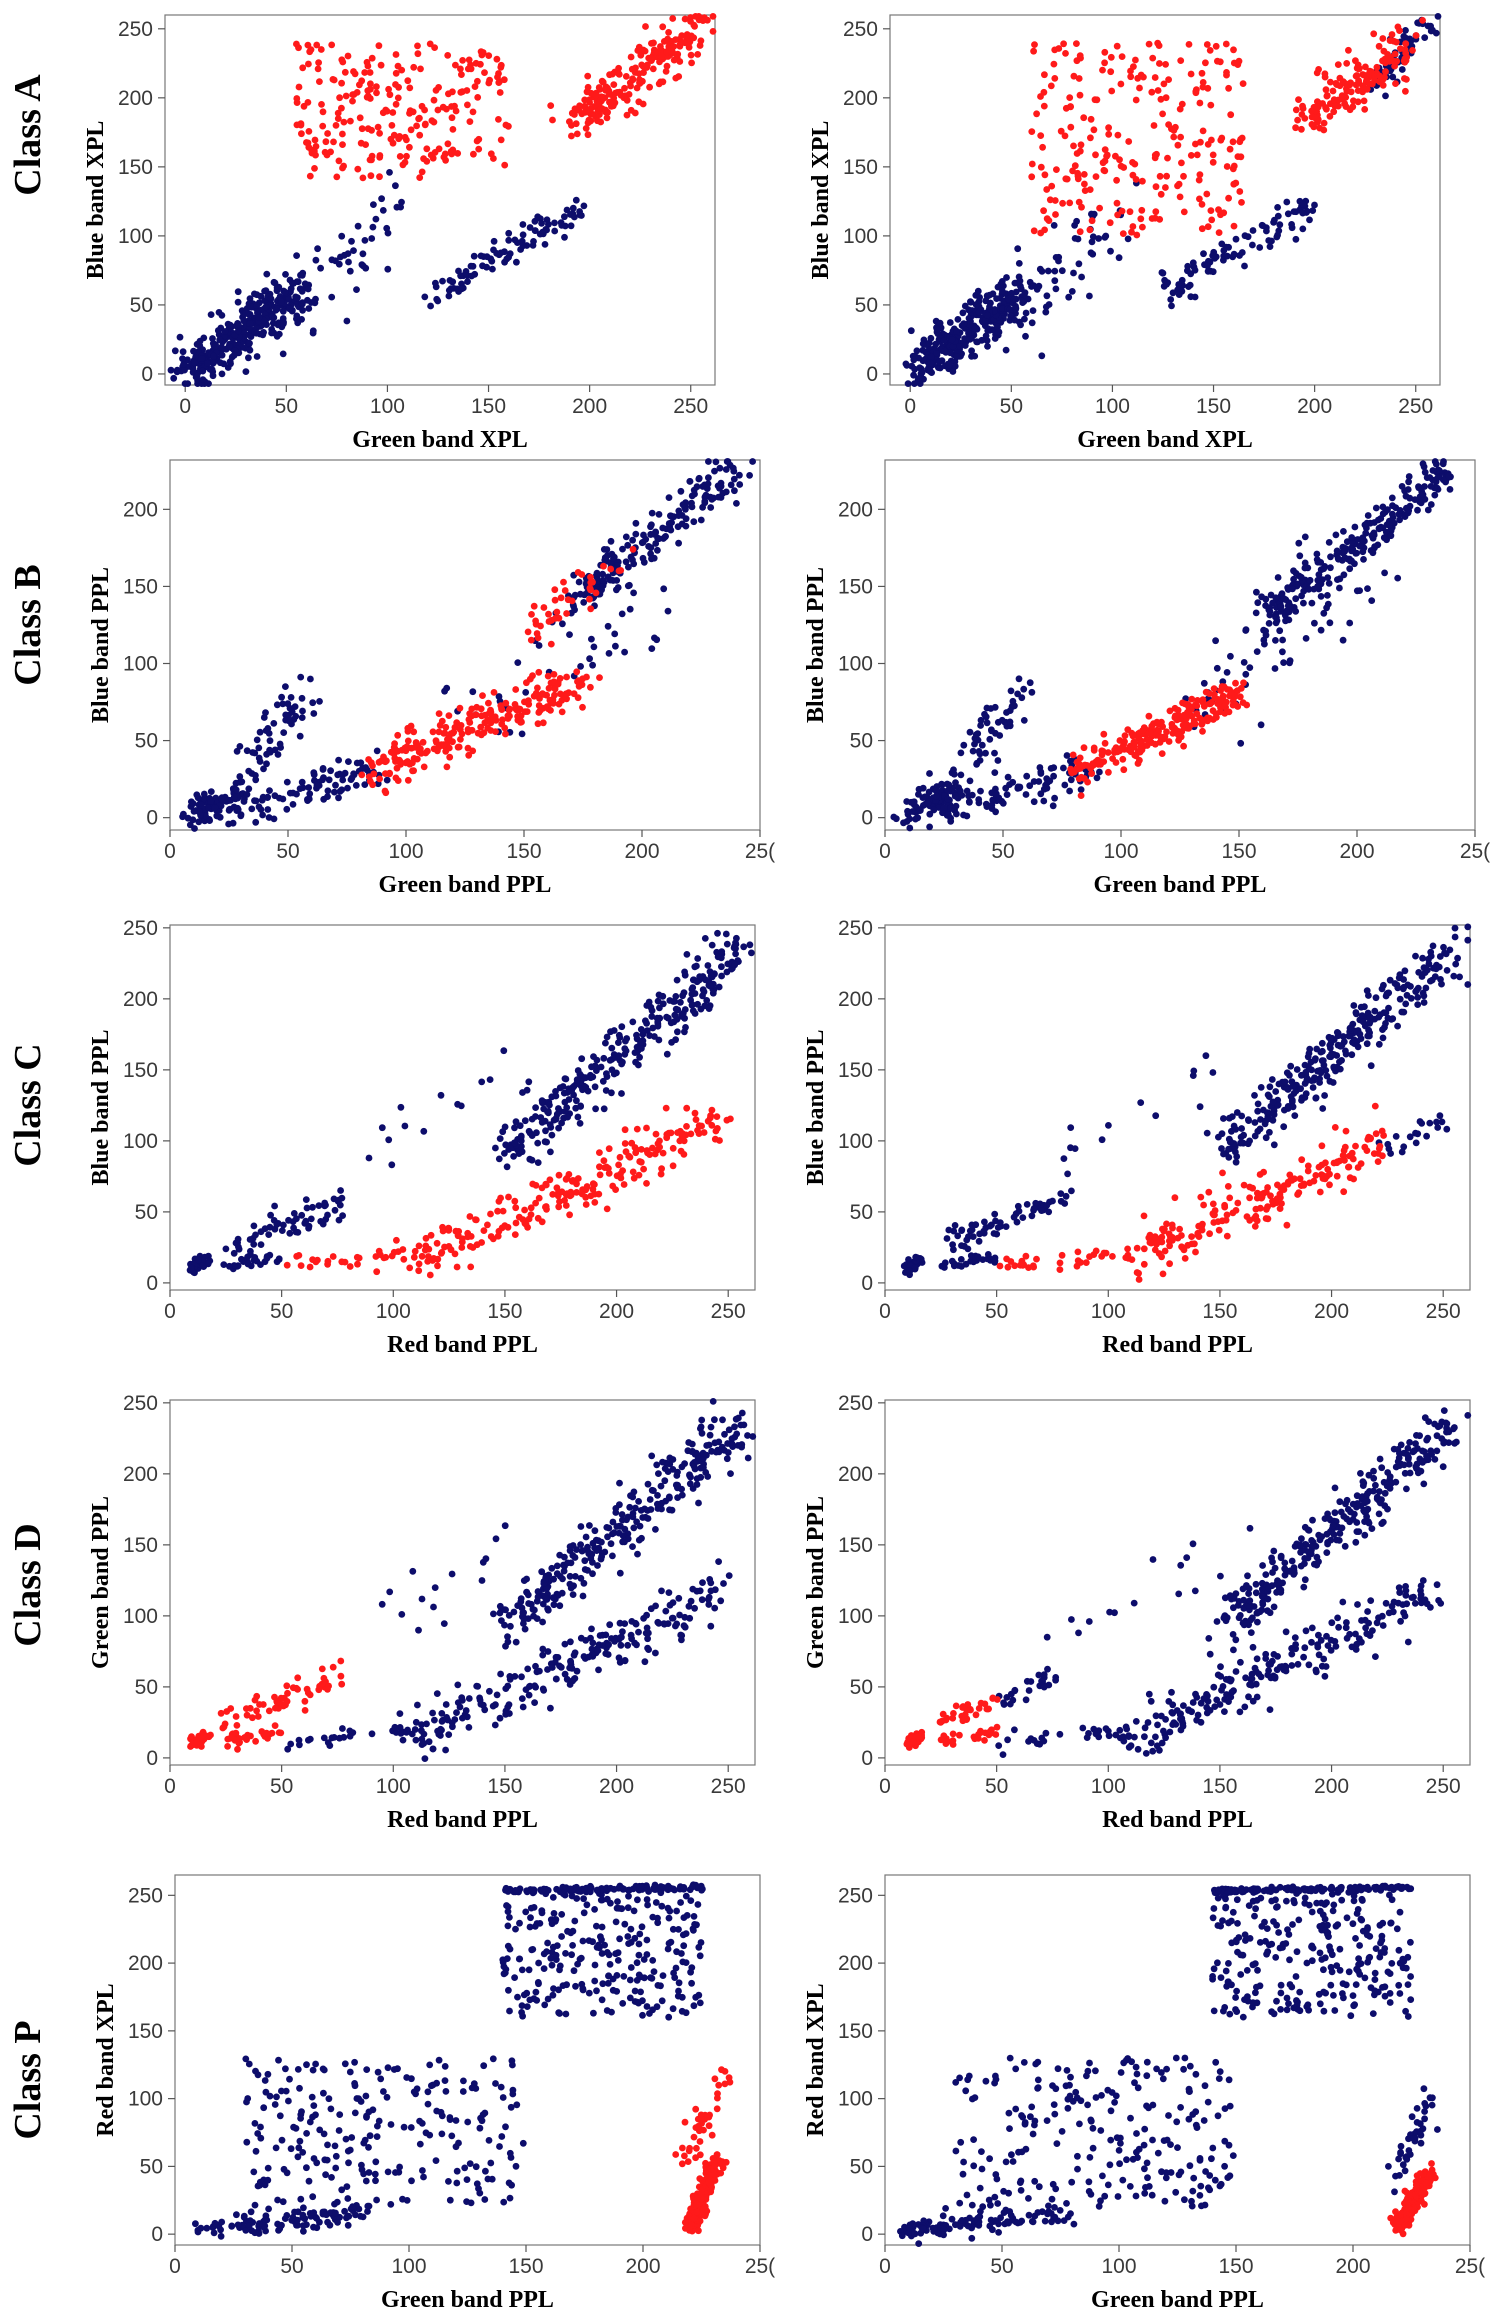 The height and width of the screenshot is (2320, 1499). Describe the element at coordinates (816, 645) in the screenshot. I see `y-axis-title: Blue band PPL` at that location.